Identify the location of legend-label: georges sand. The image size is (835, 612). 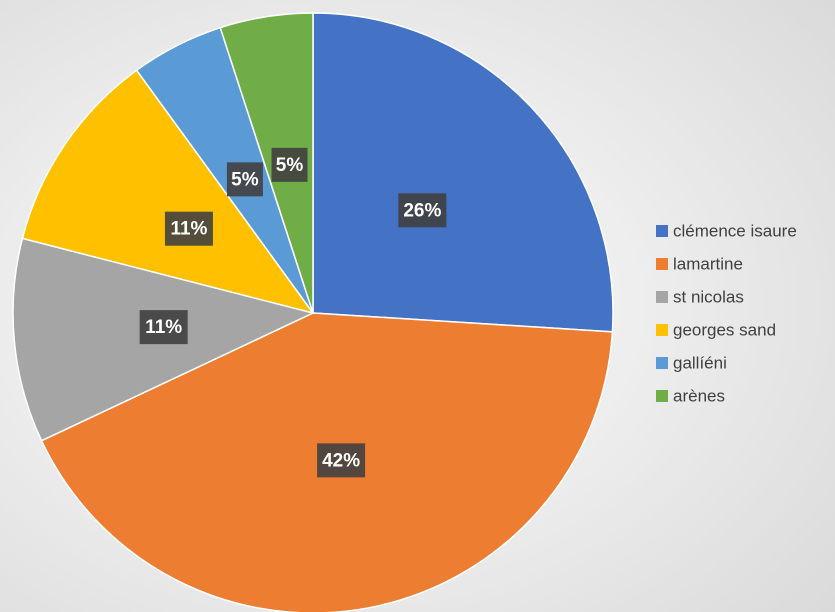
(724, 329).